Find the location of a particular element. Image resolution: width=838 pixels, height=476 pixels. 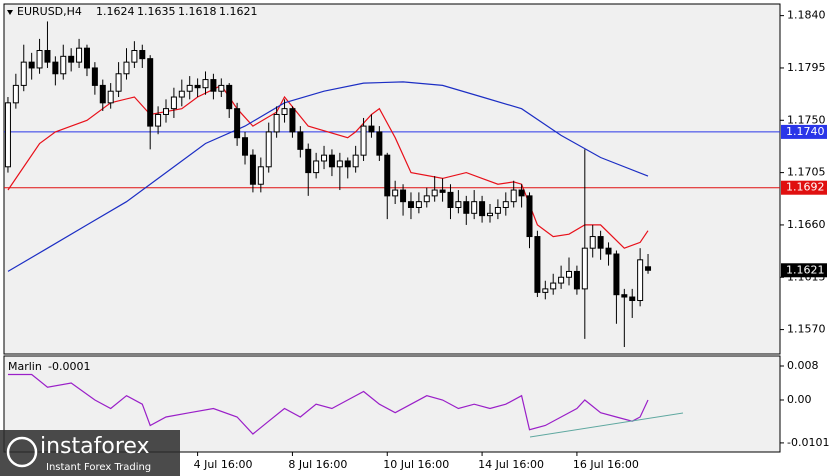

price-tag-label: 1.1621 is located at coordinates (805, 269).